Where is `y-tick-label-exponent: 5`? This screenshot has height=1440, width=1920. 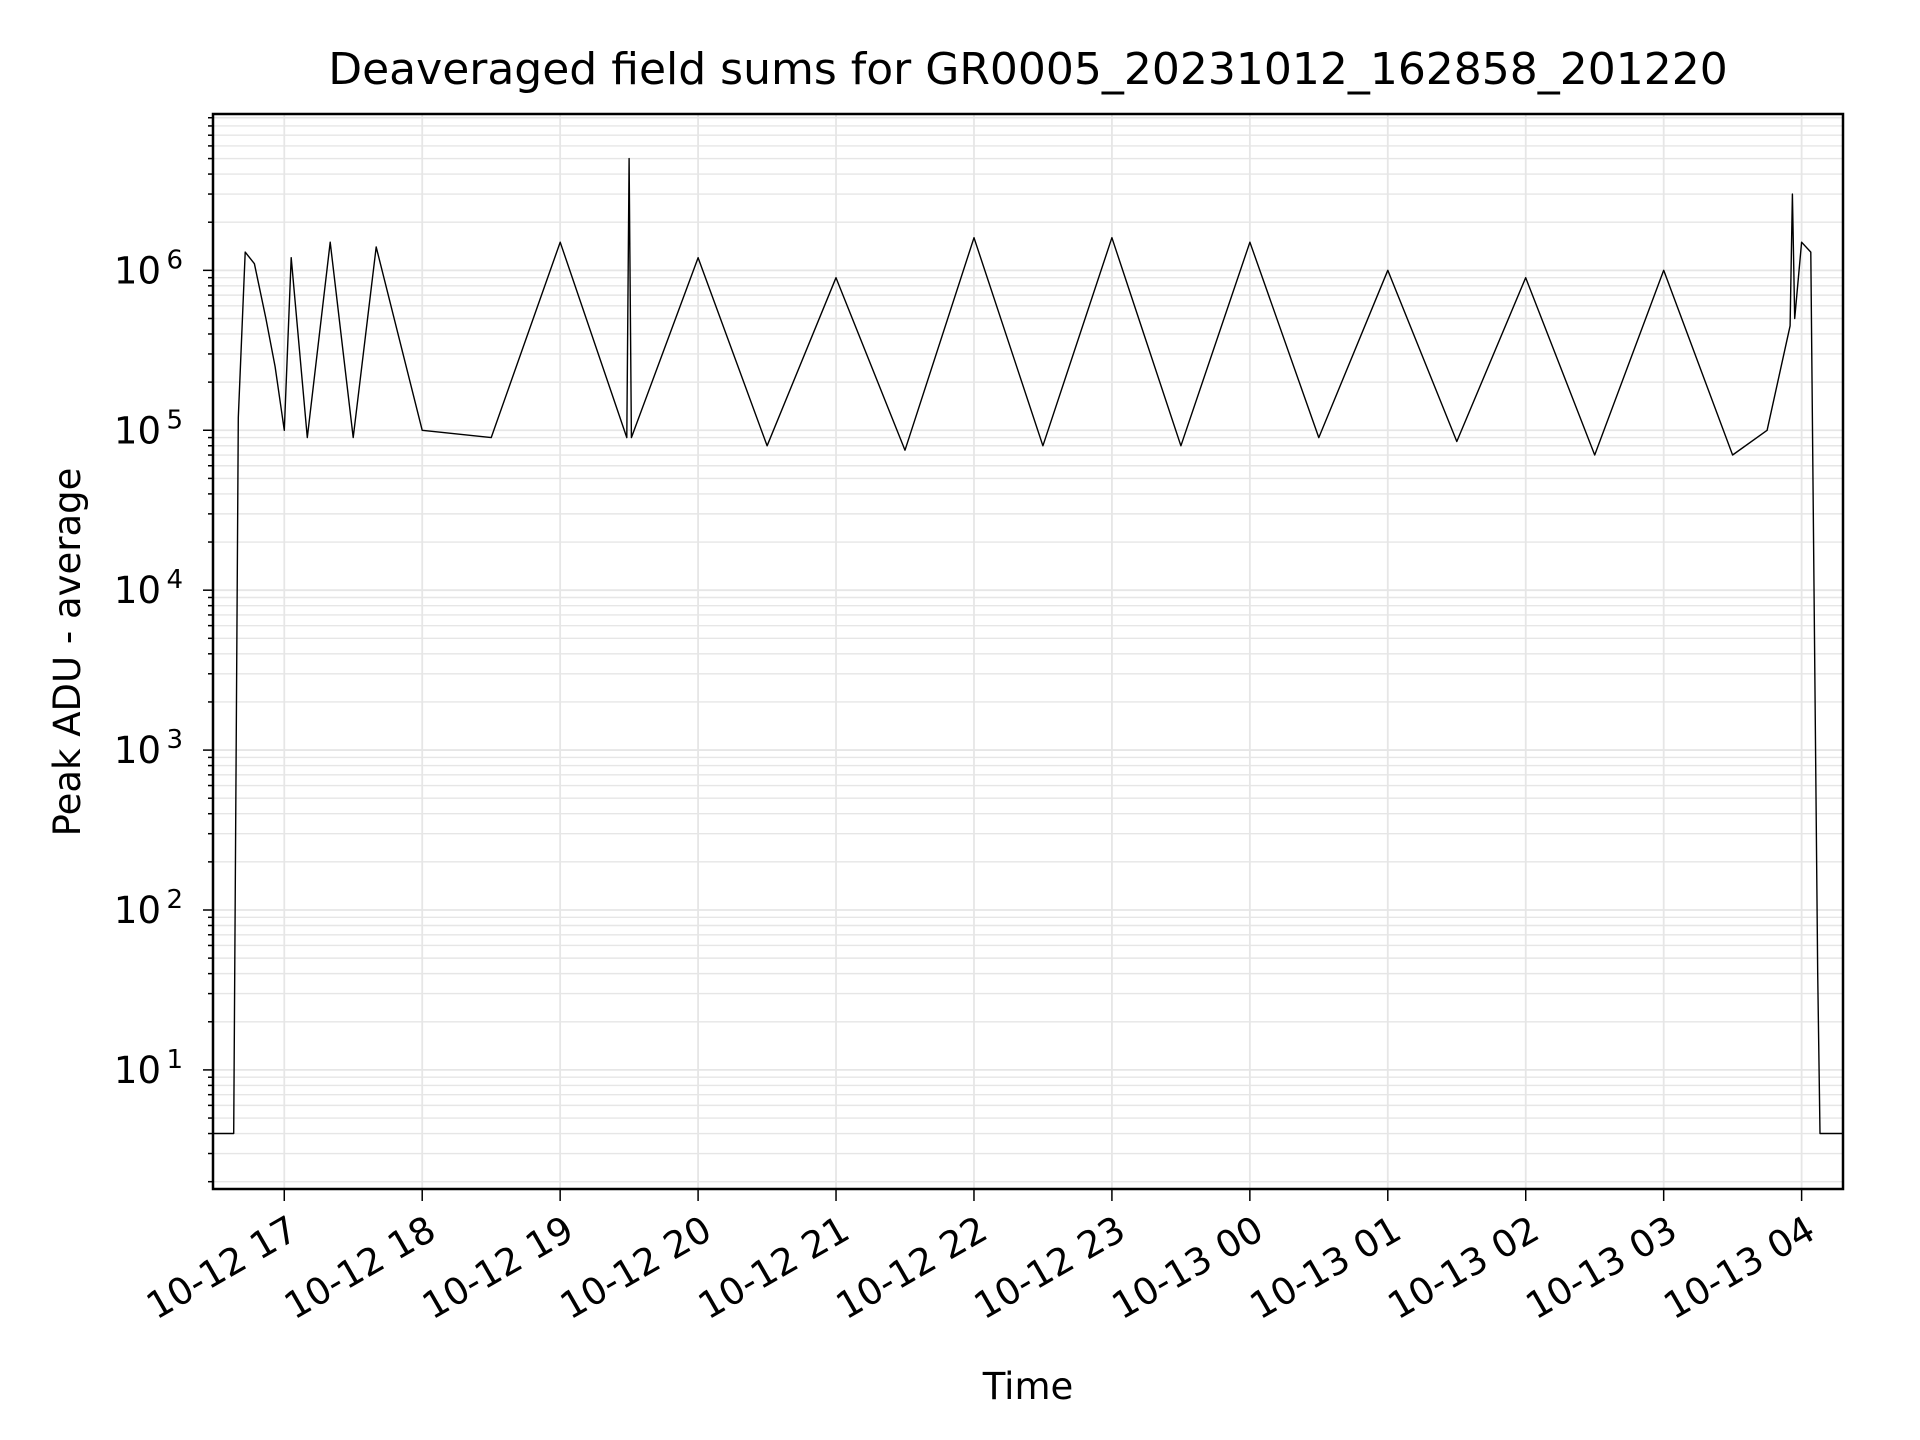 y-tick-label-exponent: 5 is located at coordinates (174, 420).